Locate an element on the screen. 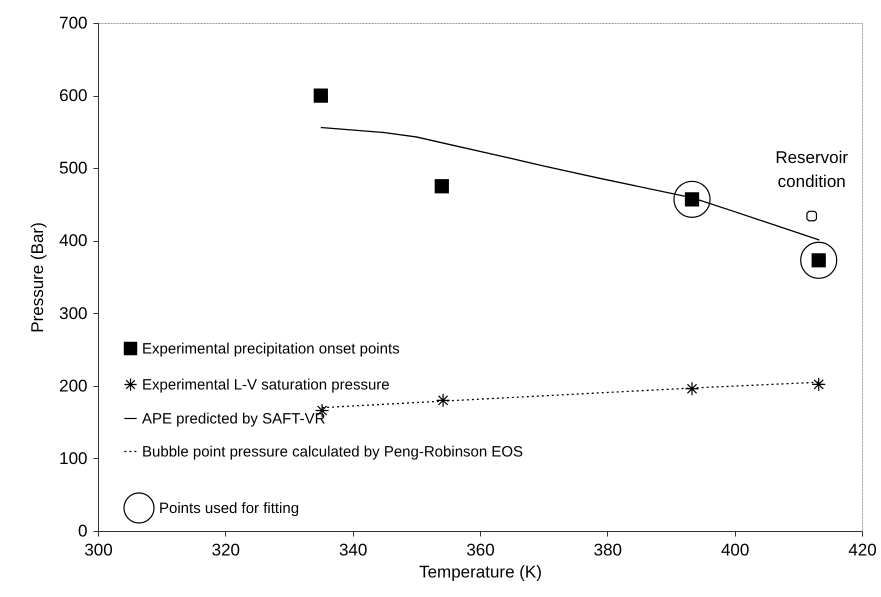 Image resolution: width=881 pixels, height=597 pixels. y-tick-label: 300 is located at coordinates (73, 313).